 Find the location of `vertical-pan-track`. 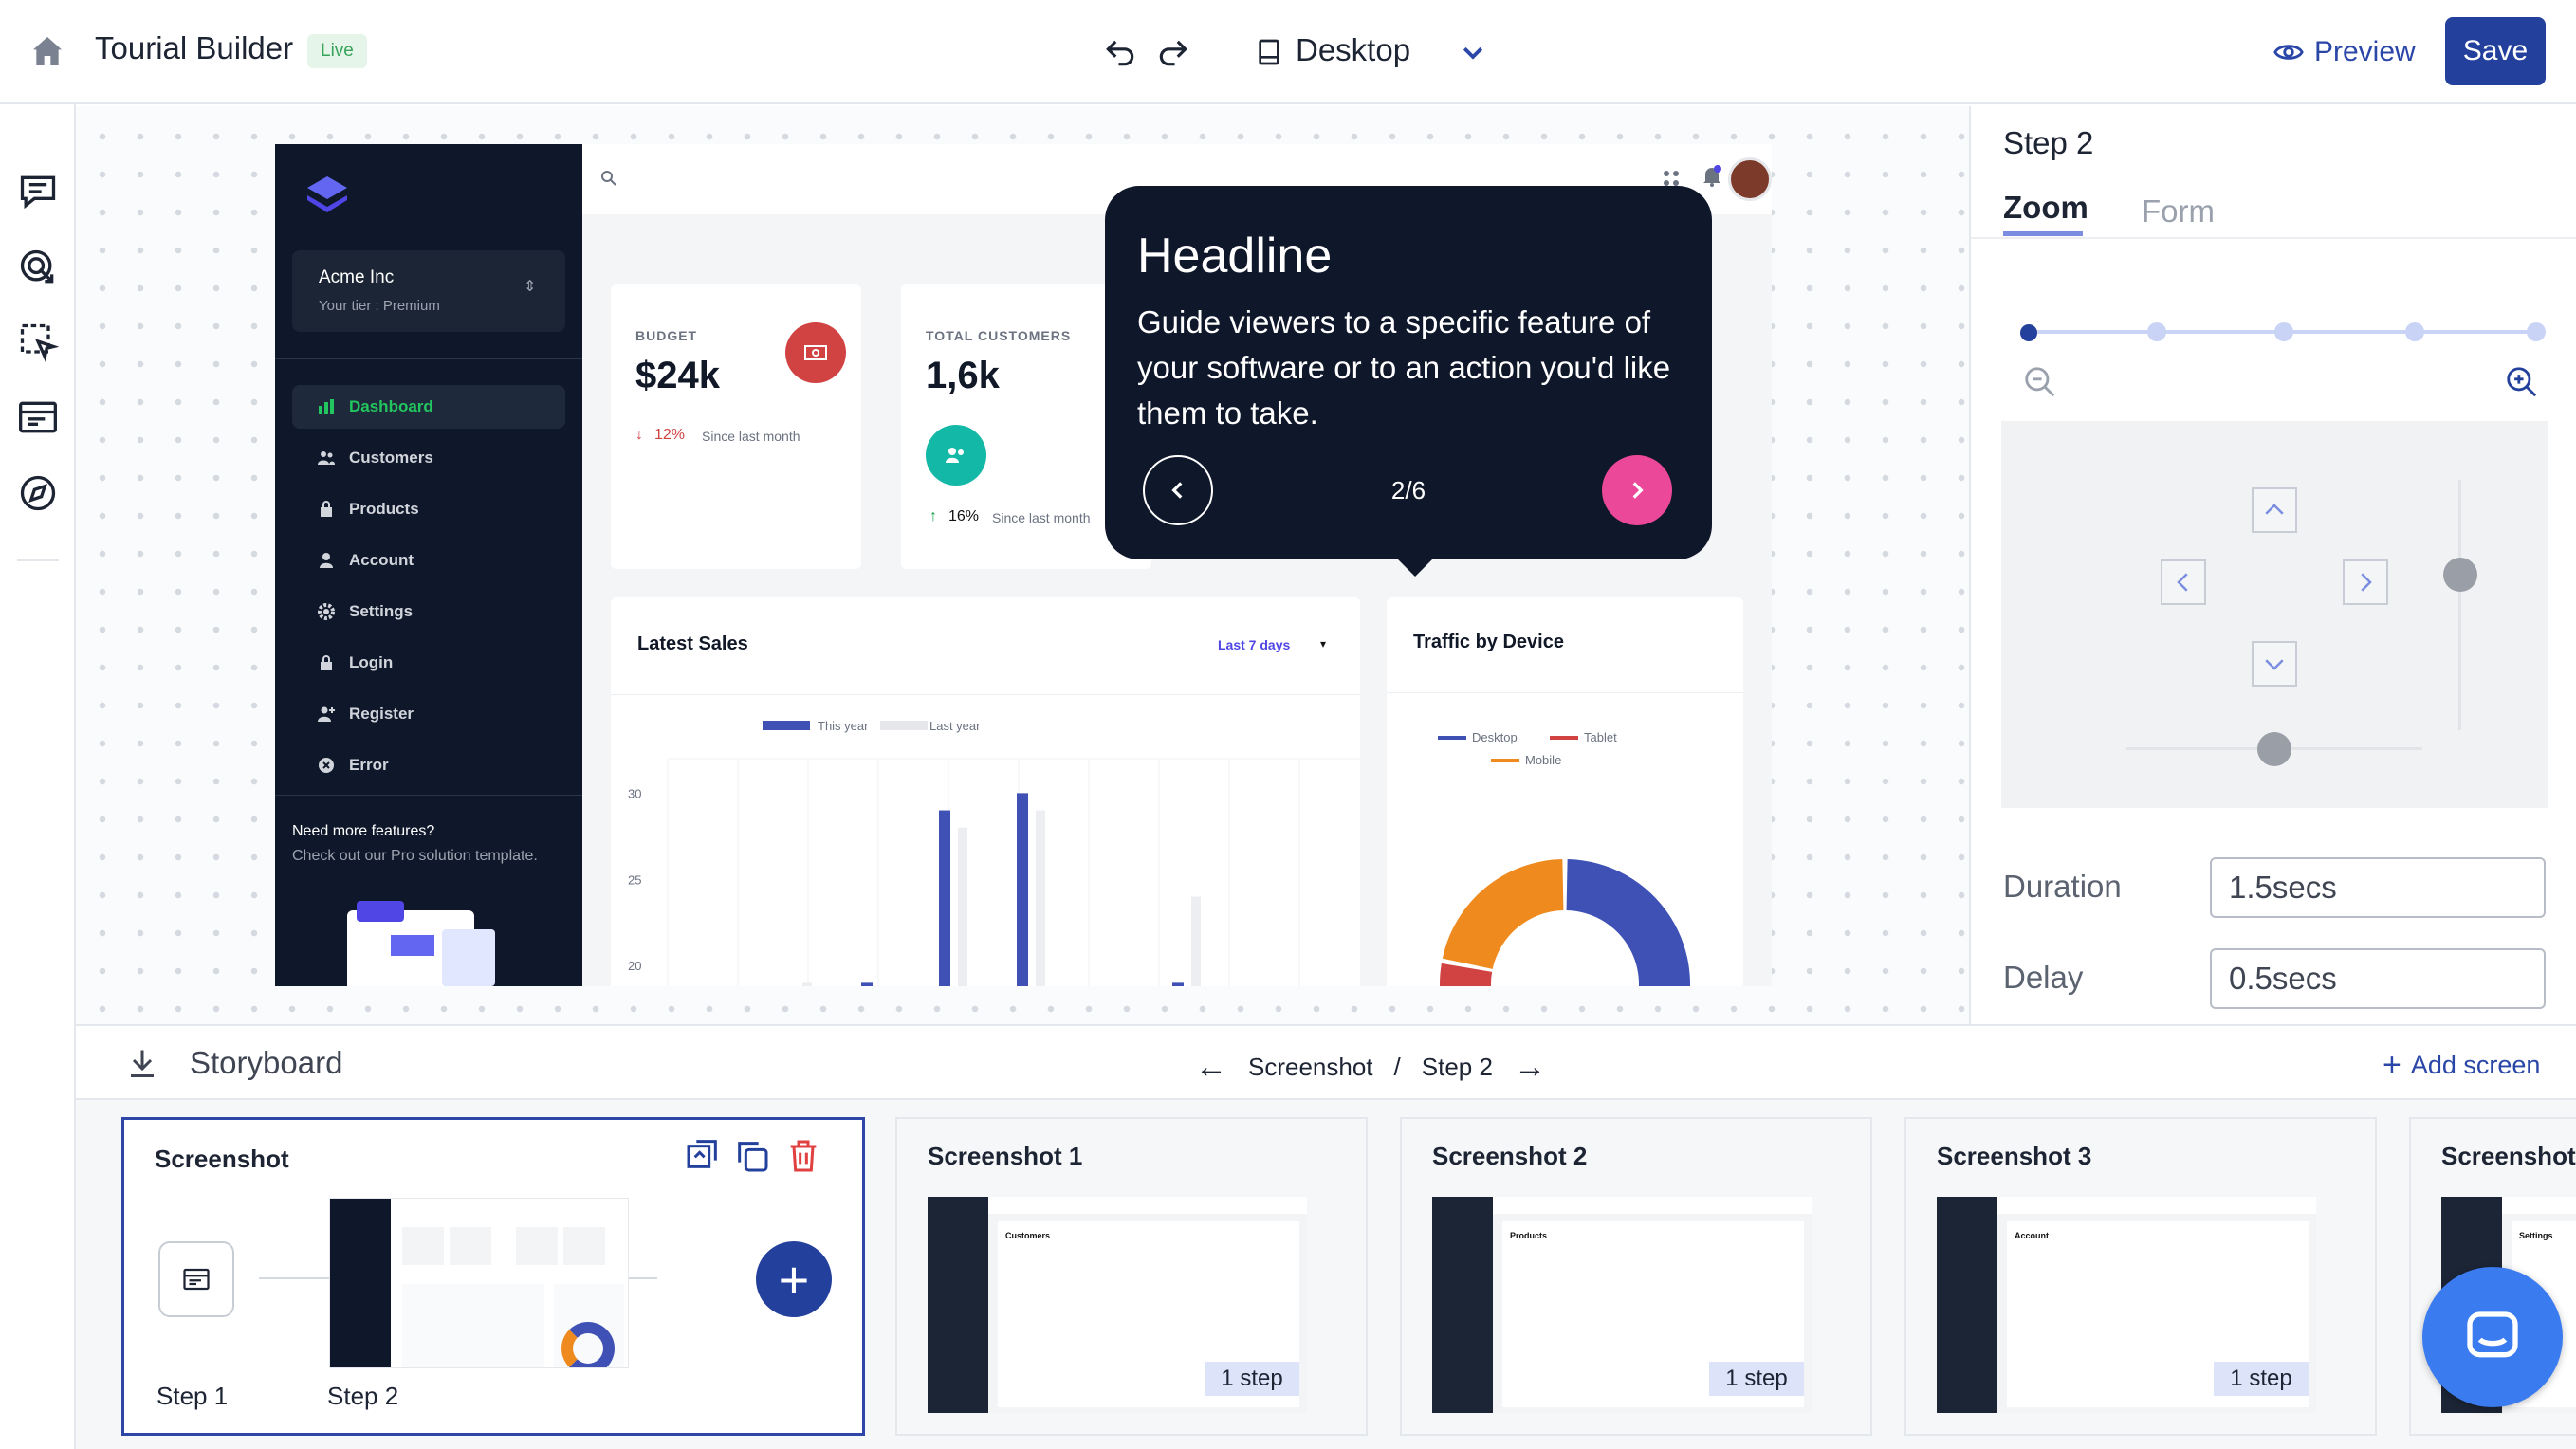

vertical-pan-track is located at coordinates (2459, 605).